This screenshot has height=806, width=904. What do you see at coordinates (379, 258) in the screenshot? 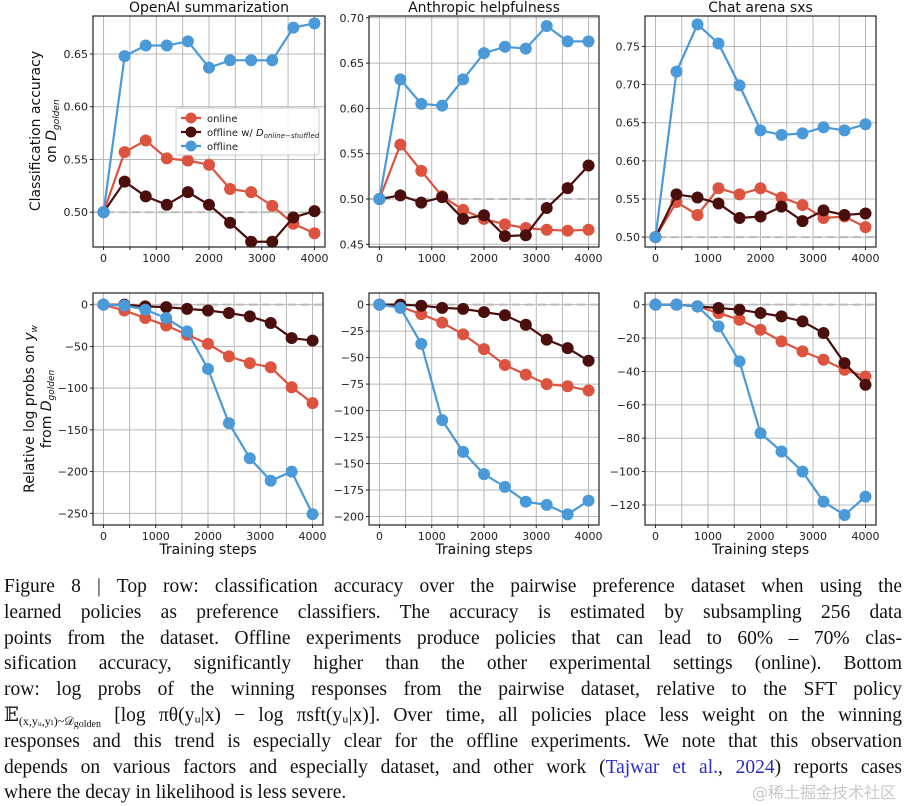
I see `x-tick-label: 0` at bounding box center [379, 258].